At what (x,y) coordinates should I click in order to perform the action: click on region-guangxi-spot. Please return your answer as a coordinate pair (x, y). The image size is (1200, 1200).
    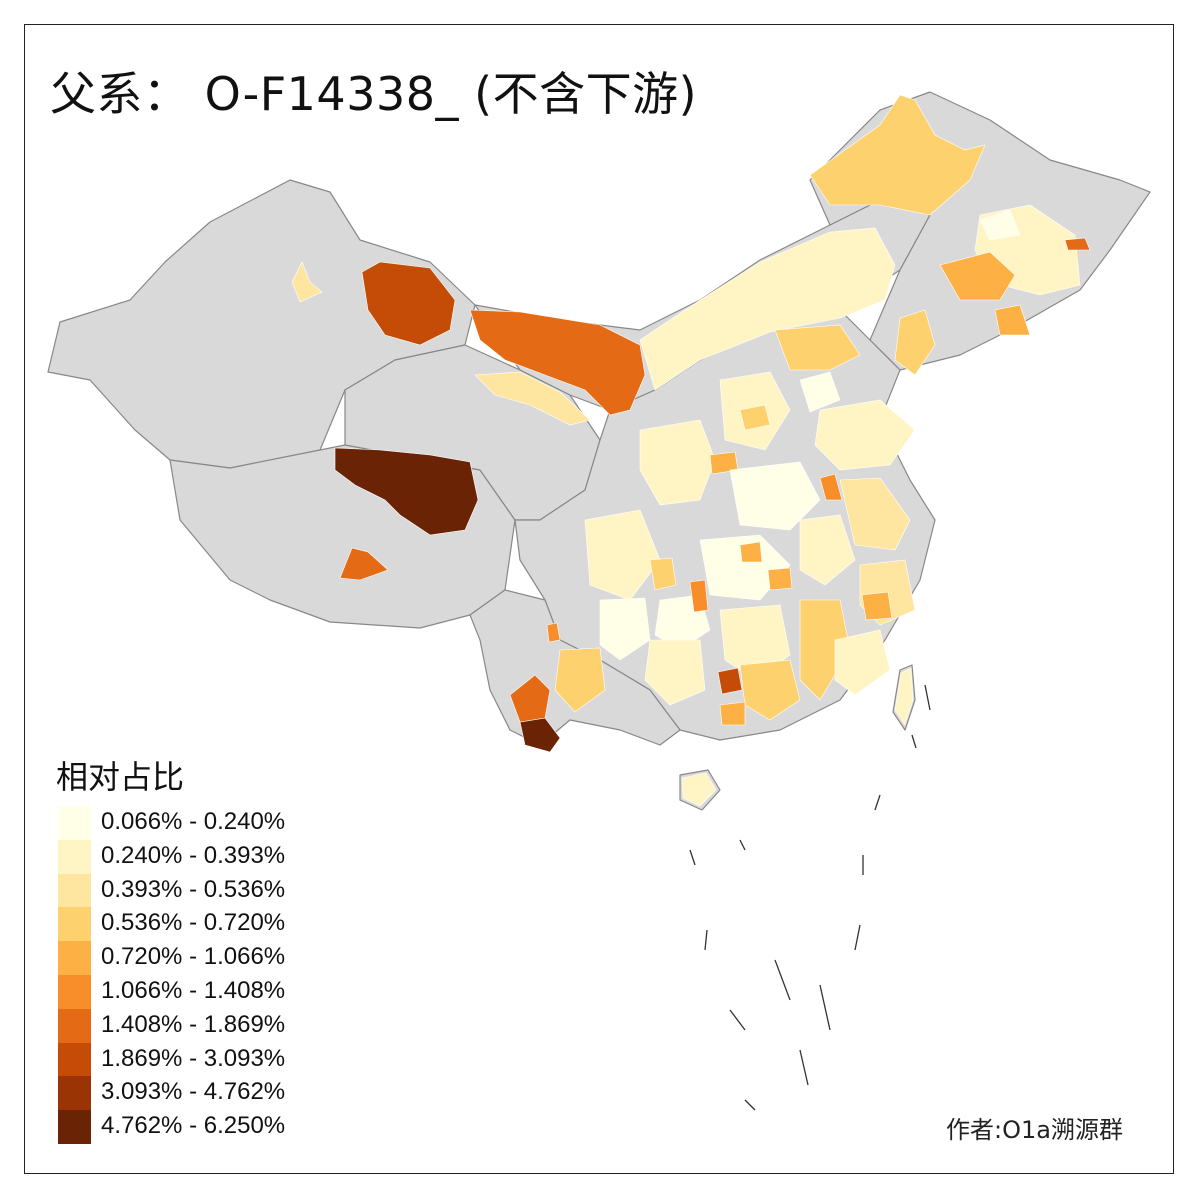
    Looking at the image, I should click on (730, 681).